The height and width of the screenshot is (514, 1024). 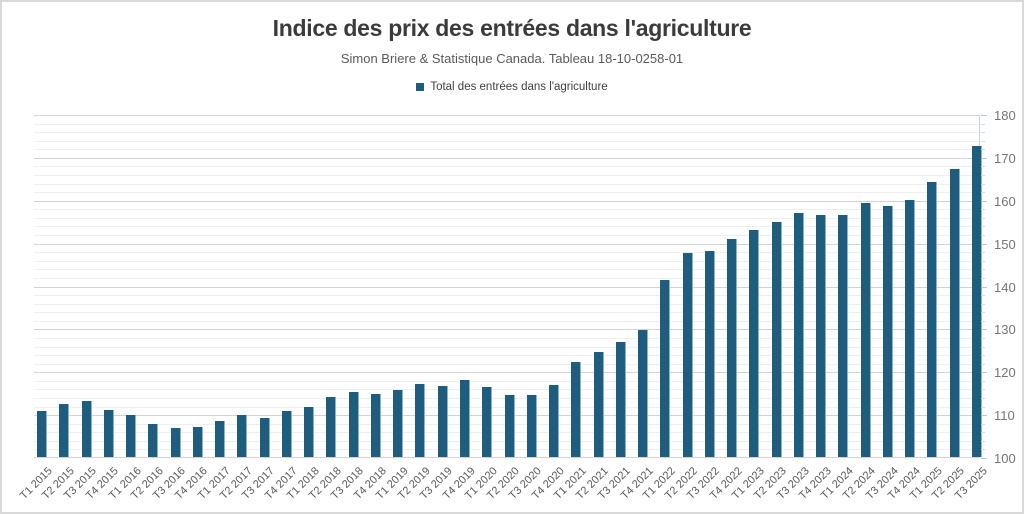 I want to click on y-axis-label: 130, so click(x=1005, y=330).